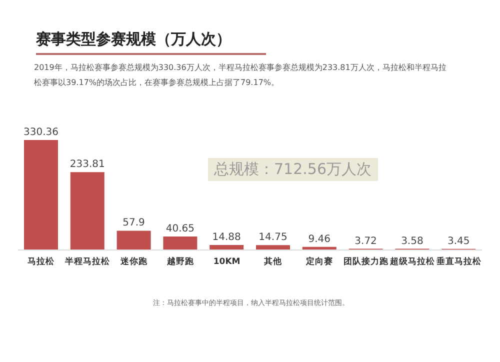 The height and width of the screenshot is (362, 500). I want to click on x-tick-label: 超级马拉松, so click(412, 262).